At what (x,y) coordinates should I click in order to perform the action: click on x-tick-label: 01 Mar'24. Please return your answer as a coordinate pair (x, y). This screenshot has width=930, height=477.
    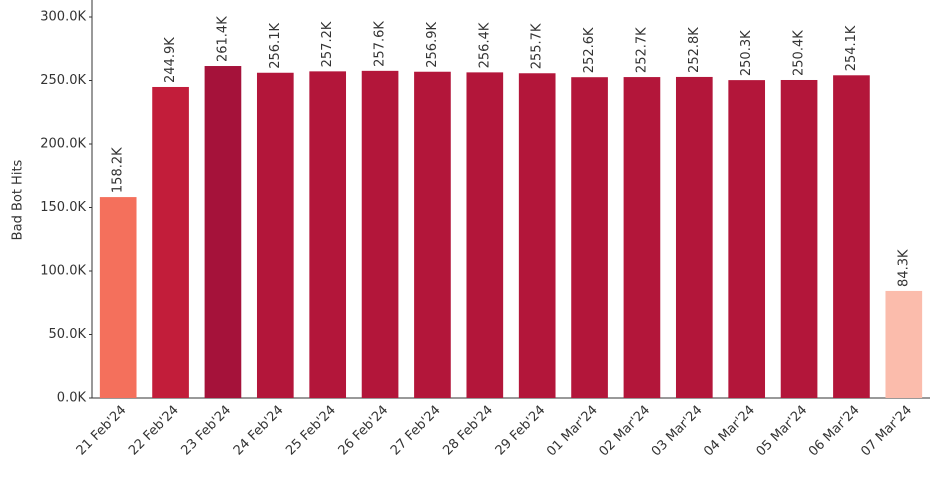
    Looking at the image, I should click on (572, 431).